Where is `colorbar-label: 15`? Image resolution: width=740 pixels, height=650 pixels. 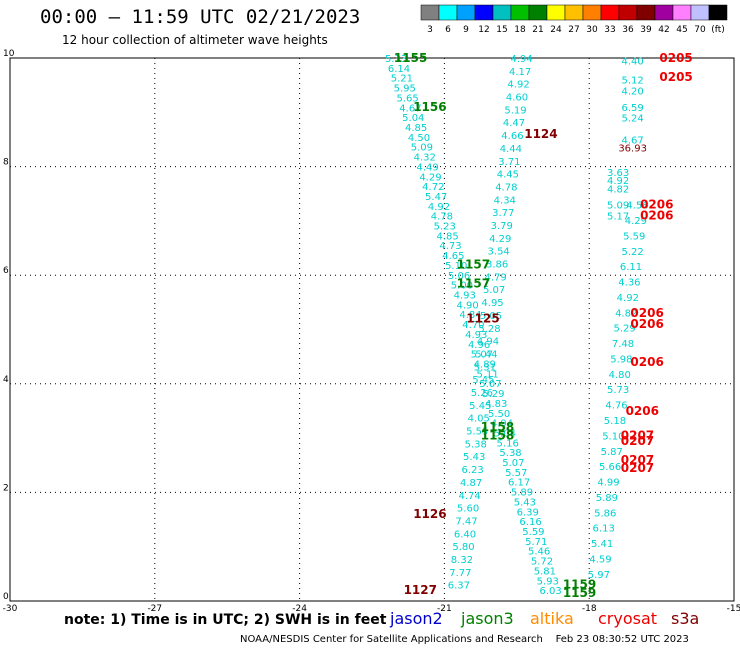 colorbar-label: 15 is located at coordinates (501, 30).